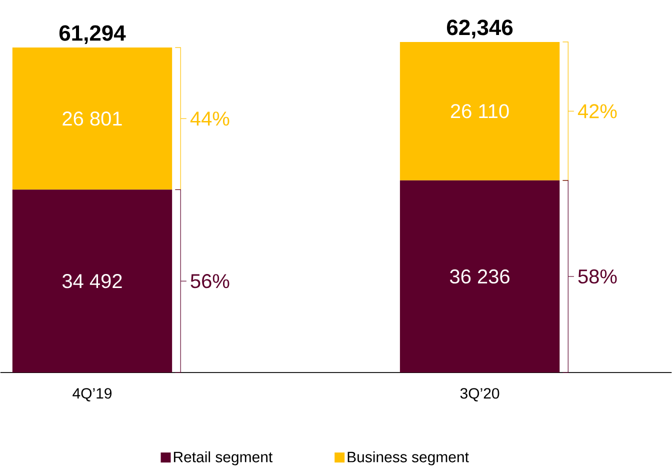 The width and height of the screenshot is (672, 471). Describe the element at coordinates (408, 458) in the screenshot. I see `legend-label: Business segment` at that location.